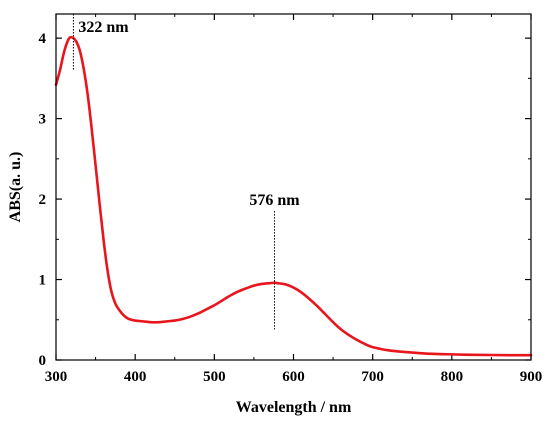  I want to click on peak-label: 576 nm, so click(274, 200).